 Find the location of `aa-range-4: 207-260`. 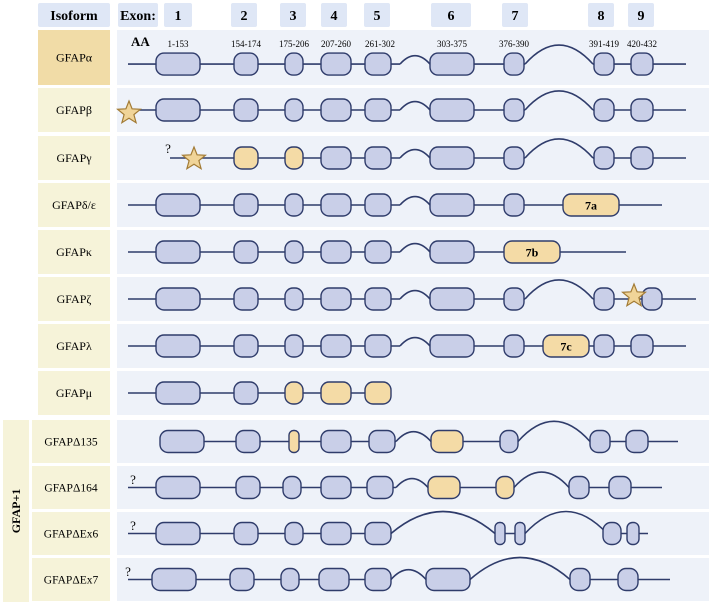

aa-range-4: 207-260 is located at coordinates (336, 44).